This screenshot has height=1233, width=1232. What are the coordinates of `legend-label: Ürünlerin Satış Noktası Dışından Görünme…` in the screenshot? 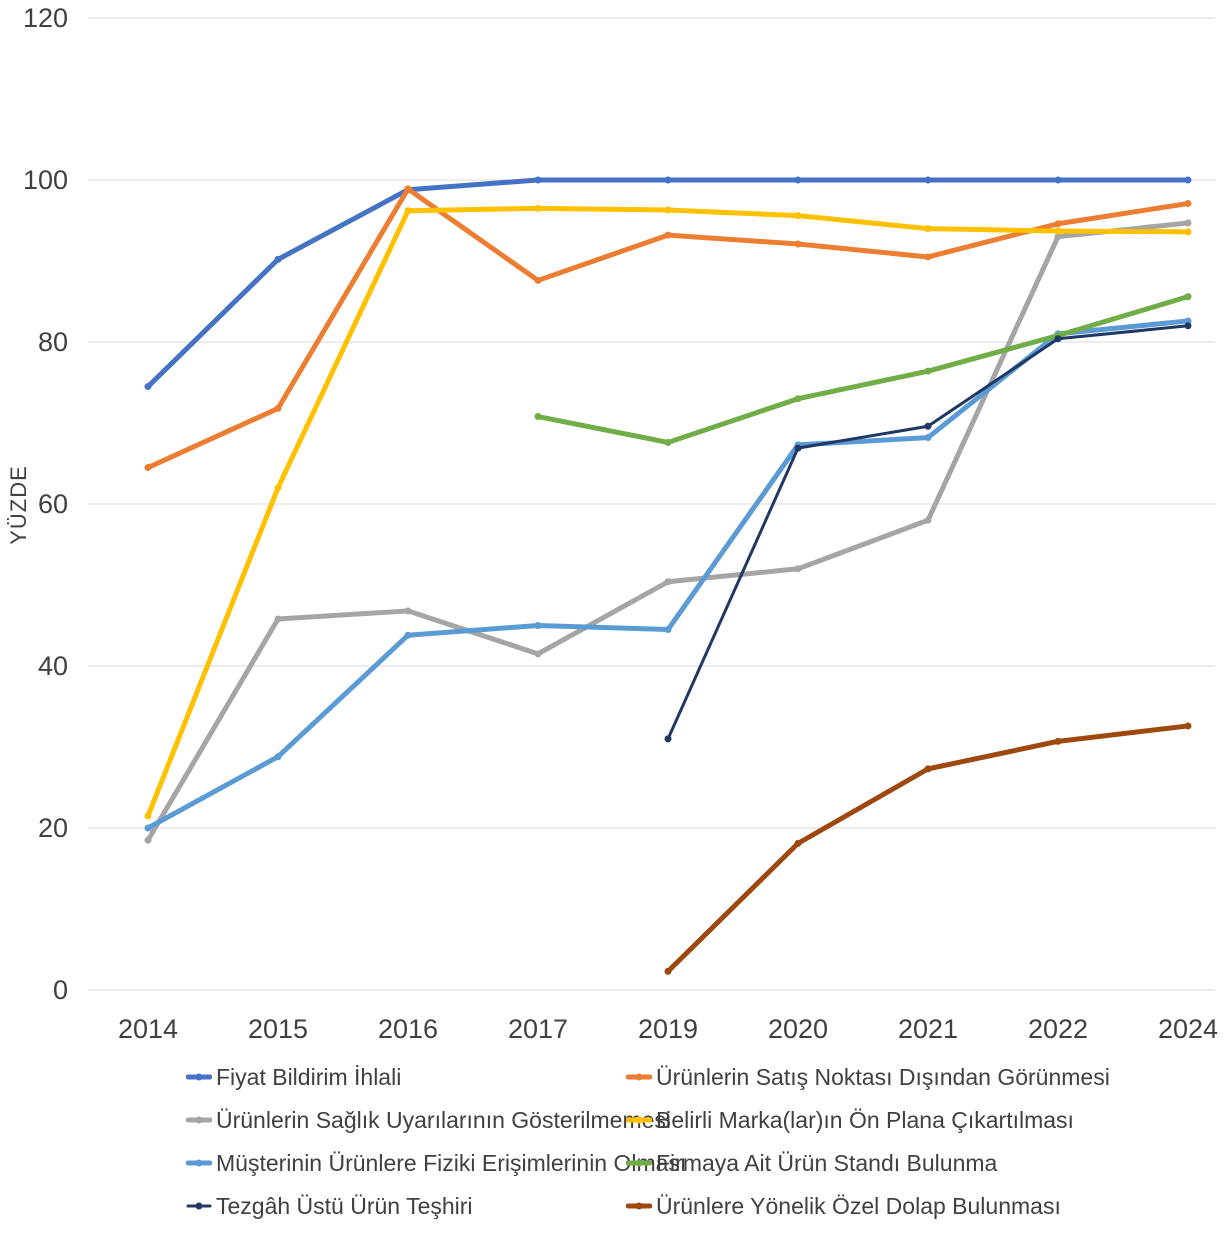 It's located at (883, 1076).